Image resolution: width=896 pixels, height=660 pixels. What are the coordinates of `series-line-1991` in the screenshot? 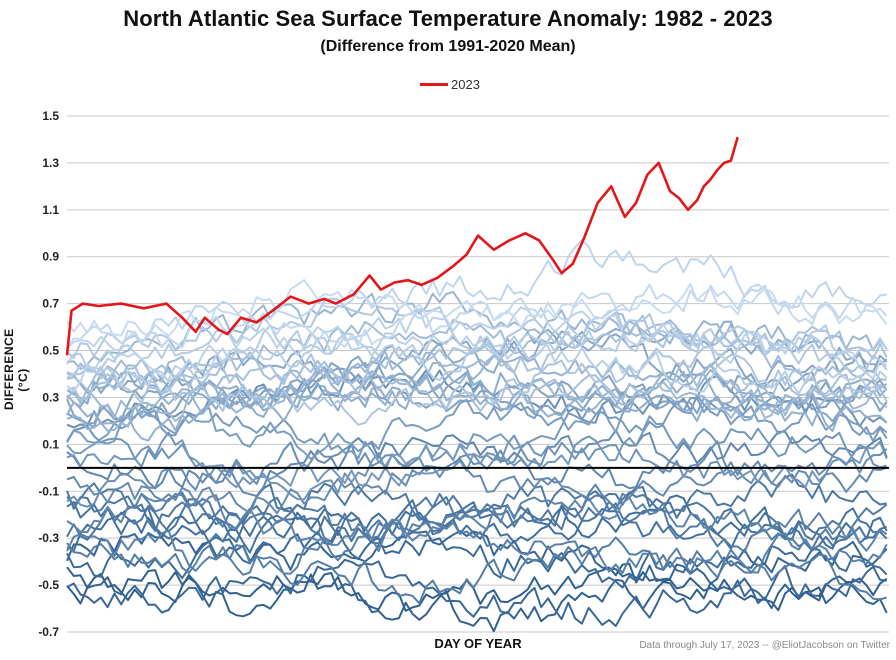 It's located at (477, 517).